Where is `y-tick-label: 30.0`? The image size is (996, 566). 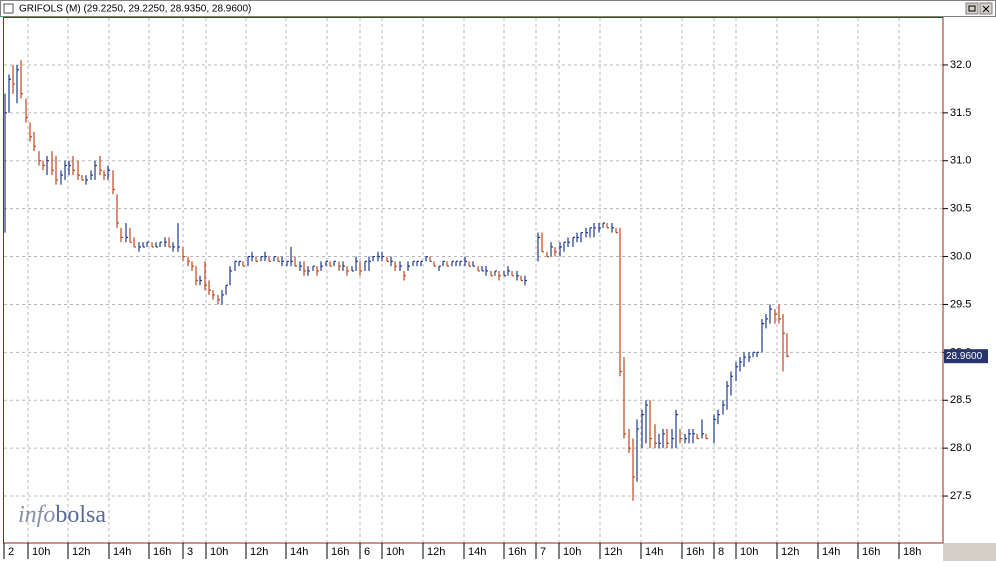
y-tick-label: 30.0 is located at coordinates (960, 256).